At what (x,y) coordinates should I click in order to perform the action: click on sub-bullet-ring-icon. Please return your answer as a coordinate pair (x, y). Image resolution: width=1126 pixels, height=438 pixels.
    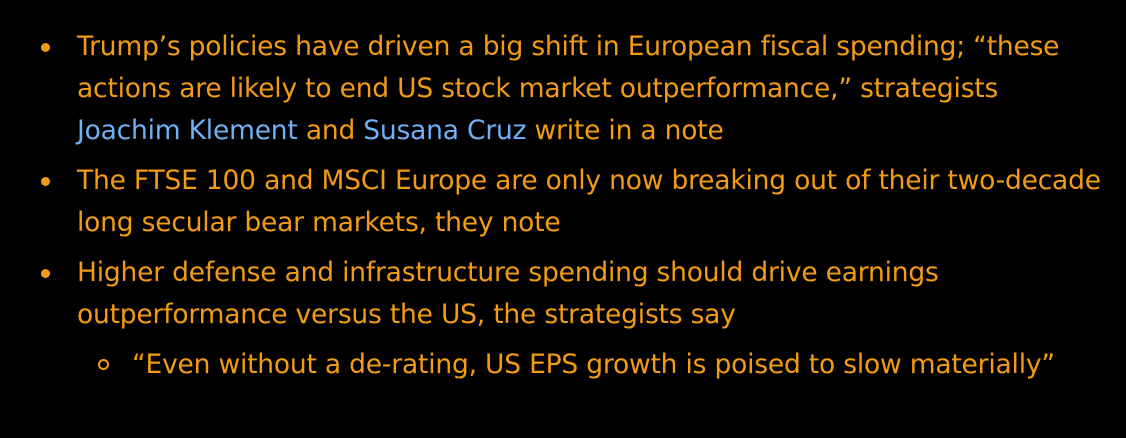
    Looking at the image, I should click on (103, 364).